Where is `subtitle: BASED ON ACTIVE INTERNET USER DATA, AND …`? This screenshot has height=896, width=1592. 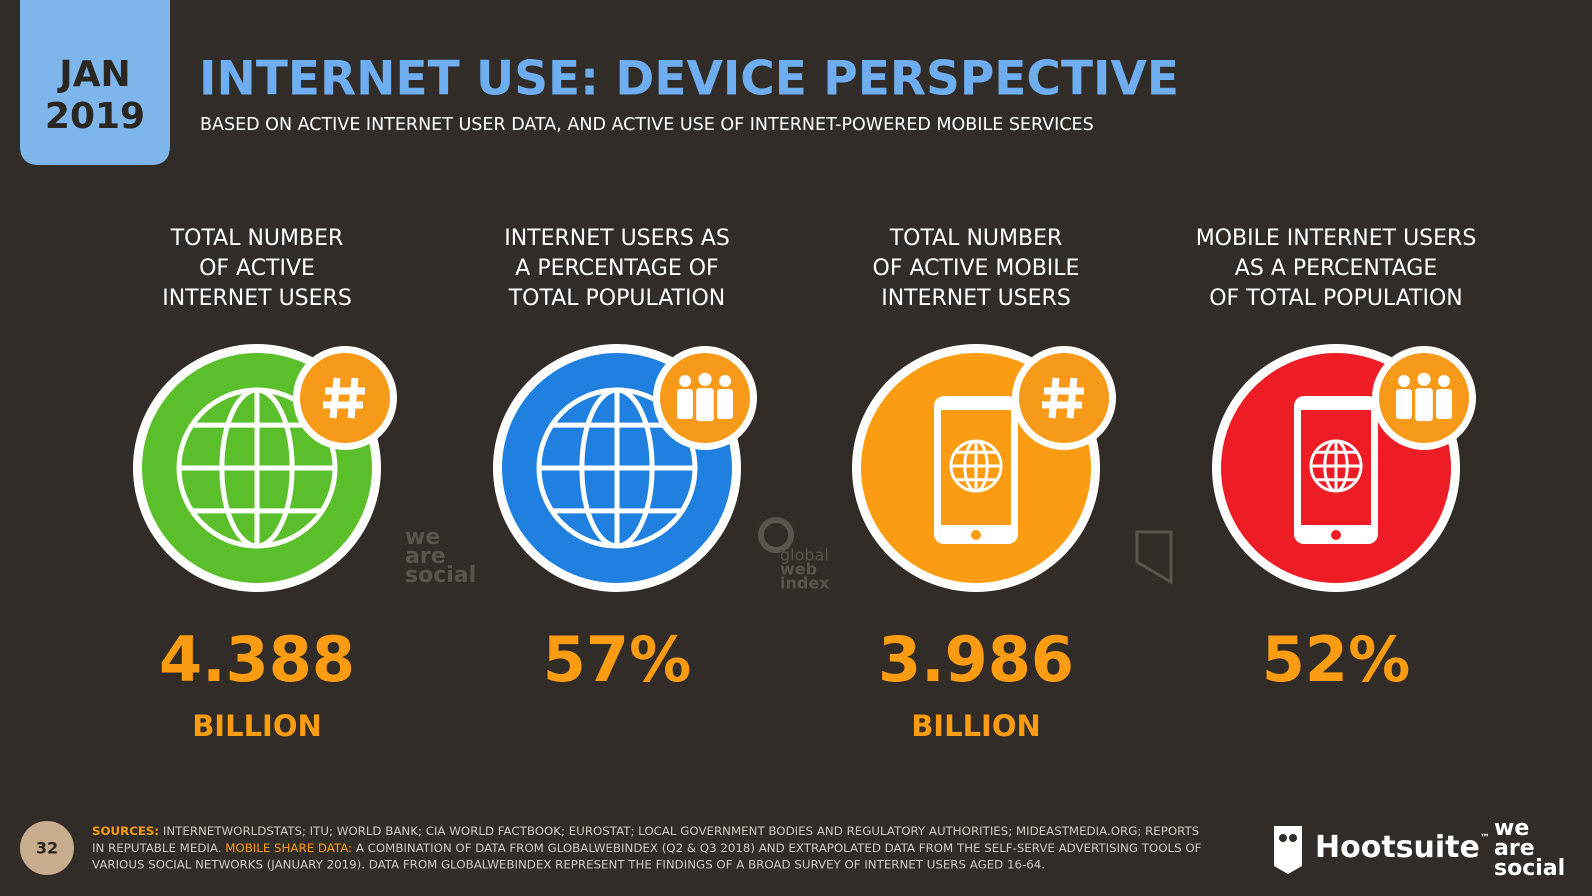
subtitle: BASED ON ACTIVE INTERNET USER DATA, AND … is located at coordinates (647, 125).